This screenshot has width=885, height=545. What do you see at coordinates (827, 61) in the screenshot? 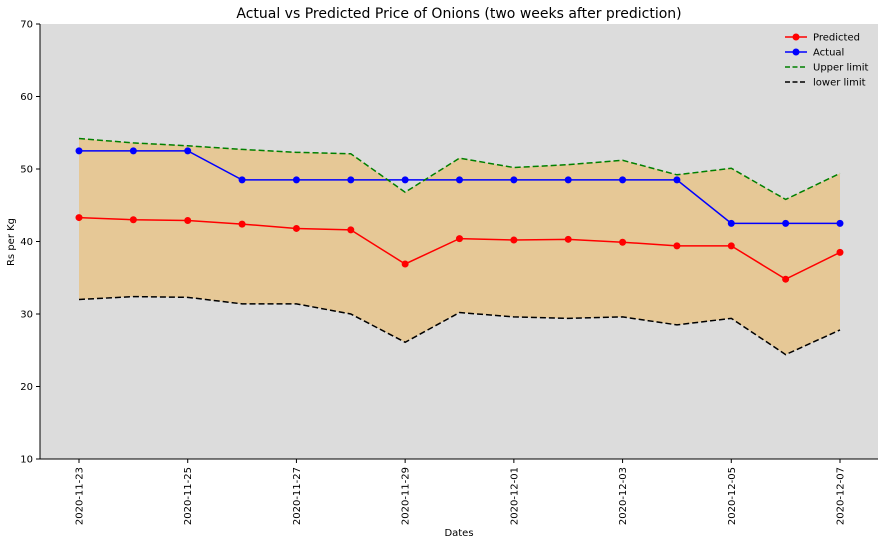
I see `legend: Predicted Actual Upper limit lower limit` at bounding box center [827, 61].